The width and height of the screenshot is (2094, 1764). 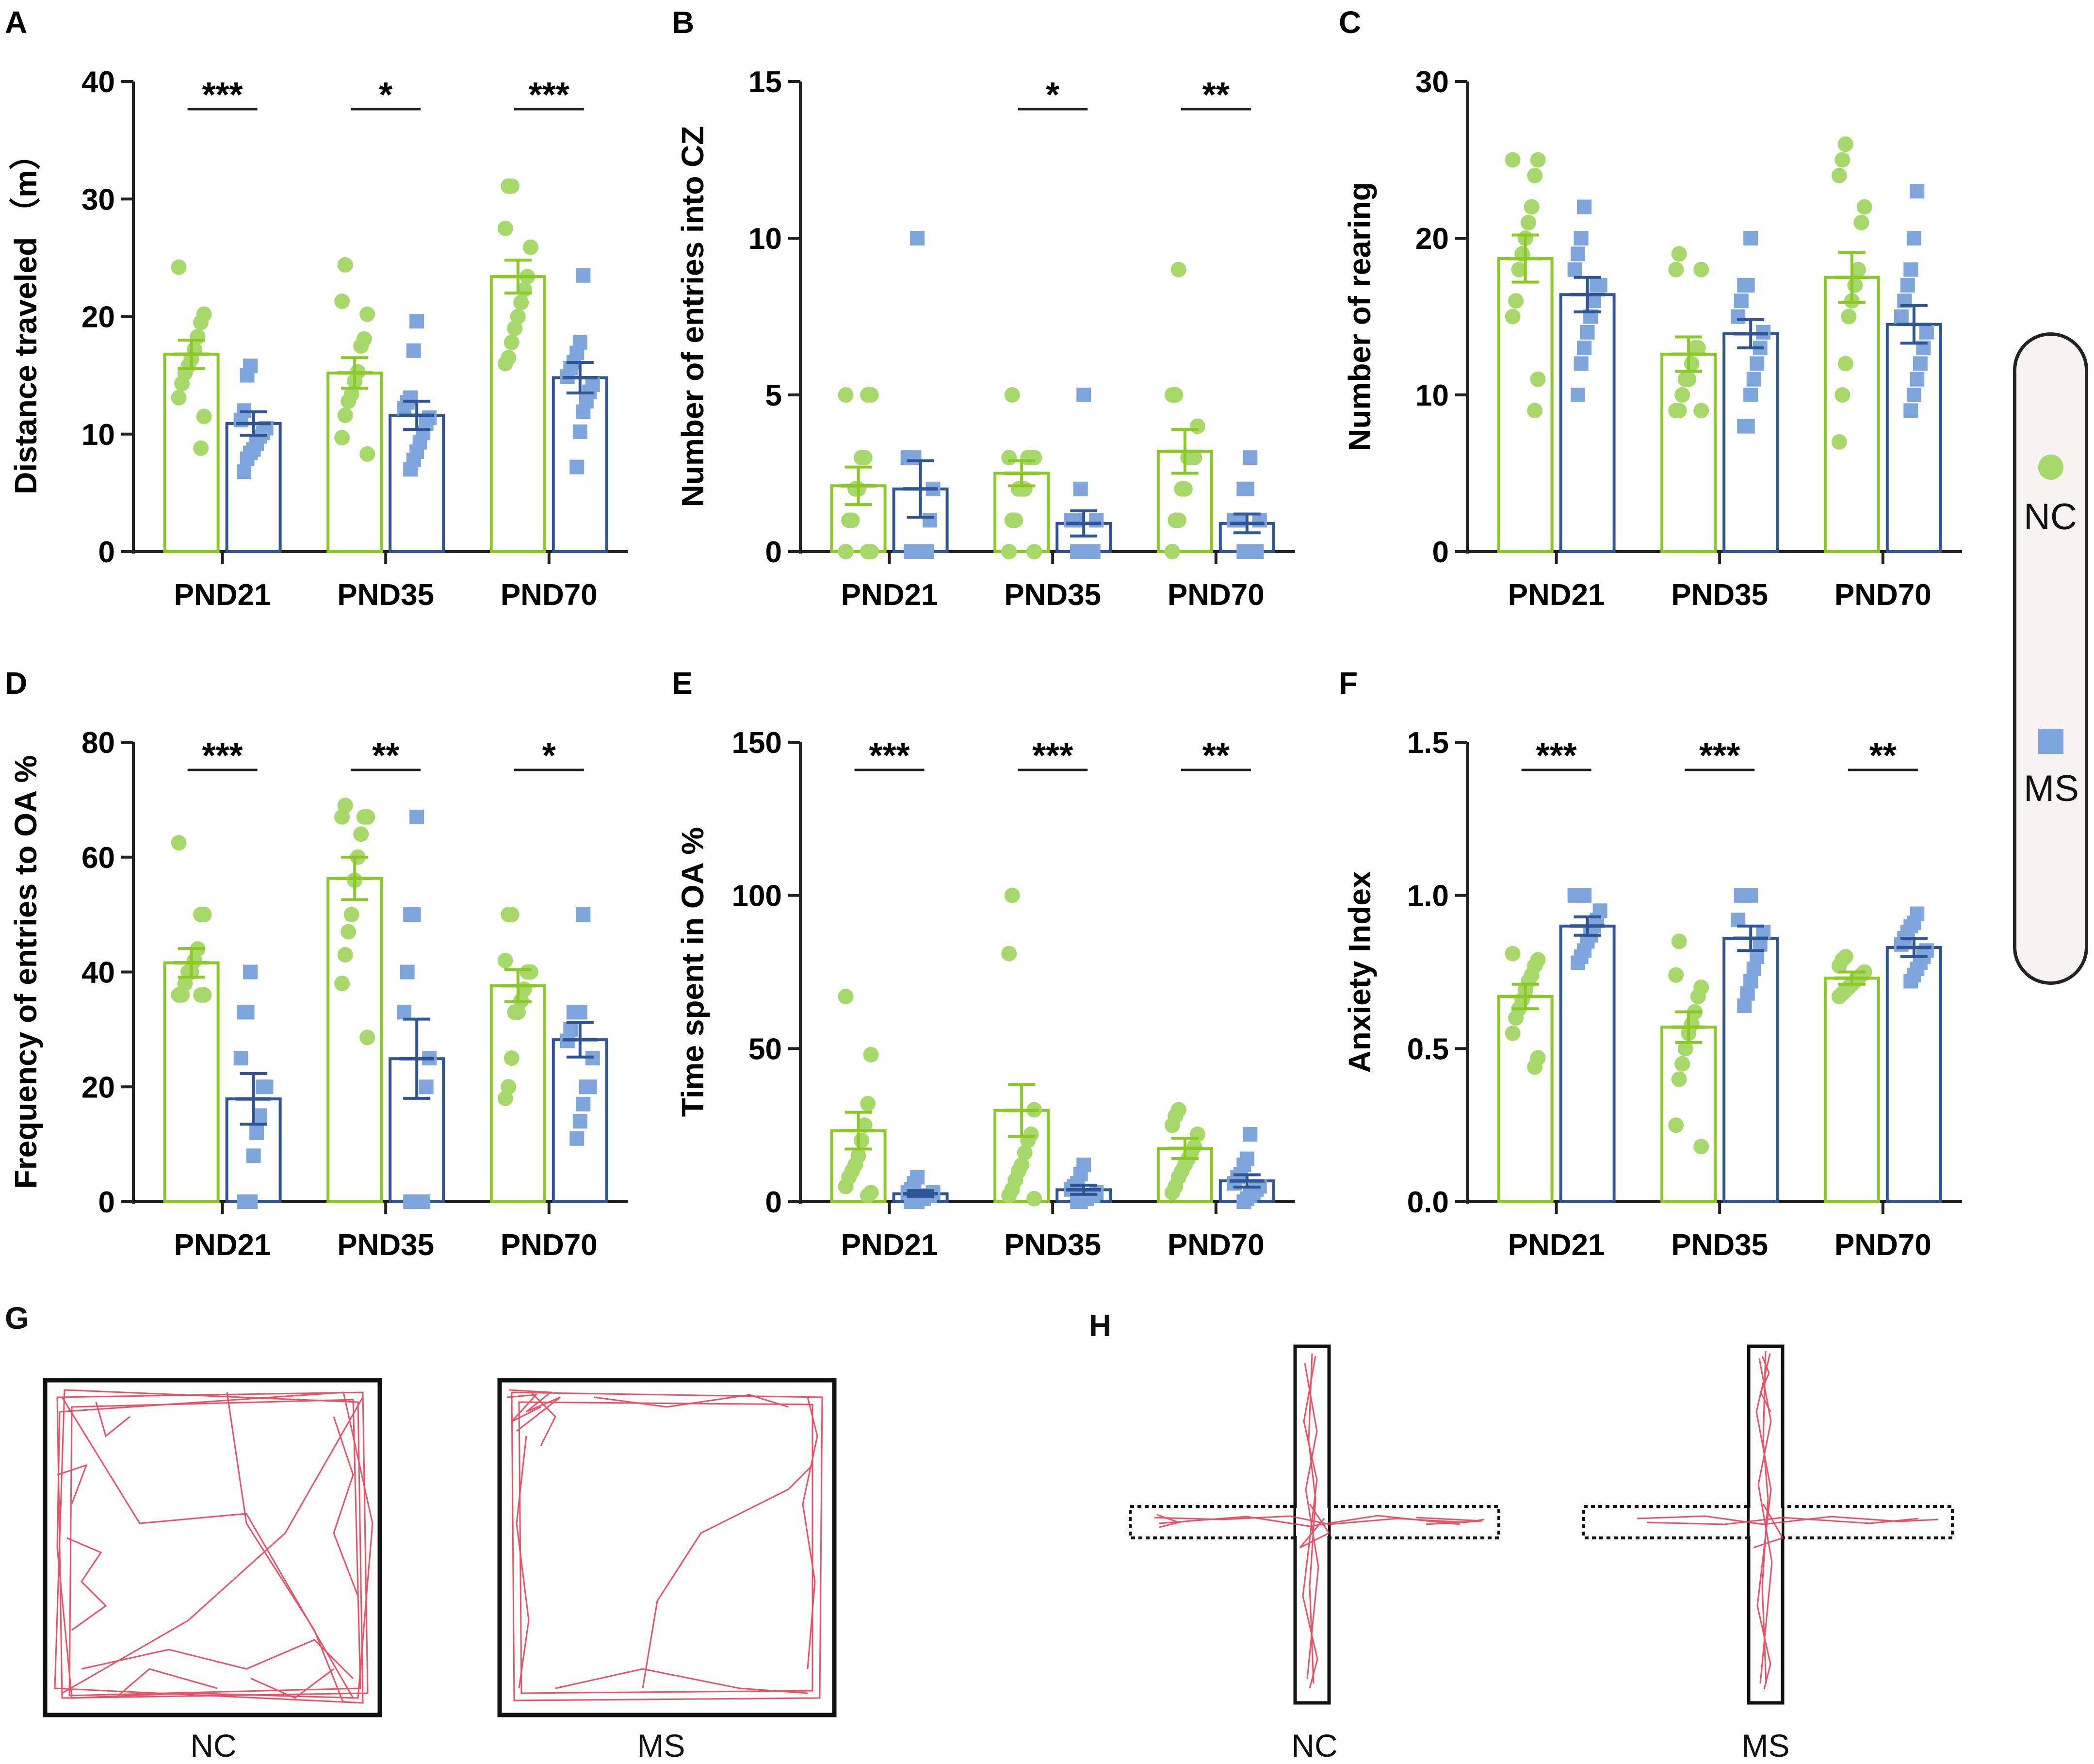 I want to click on legend-ms-marker, so click(x=2050, y=741).